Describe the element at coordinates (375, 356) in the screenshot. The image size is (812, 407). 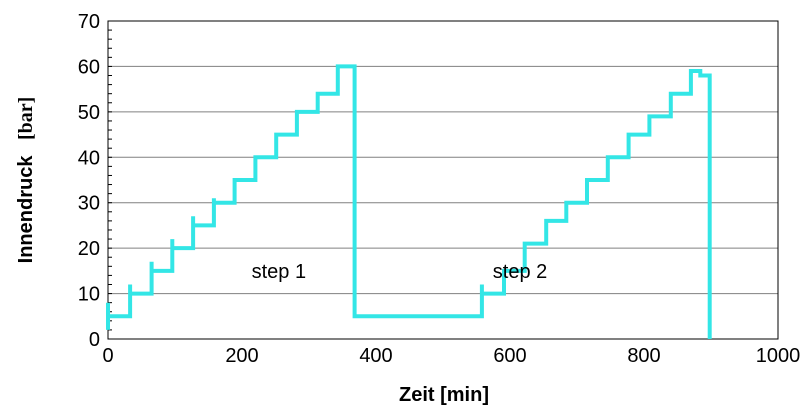
I see `x-tick-label-400: 400` at that location.